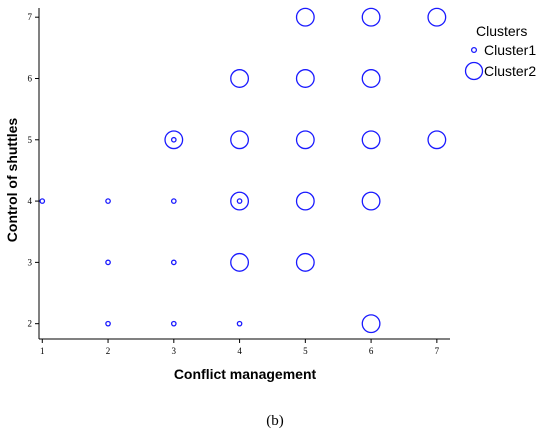  Describe the element at coordinates (437, 351) in the screenshot. I see `x-tick-label: 7` at that location.